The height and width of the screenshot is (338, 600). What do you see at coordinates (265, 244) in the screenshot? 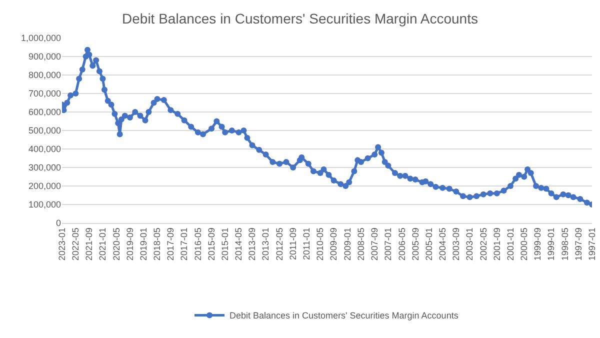
I see `x-tick-label: 2013-01` at bounding box center [265, 244].